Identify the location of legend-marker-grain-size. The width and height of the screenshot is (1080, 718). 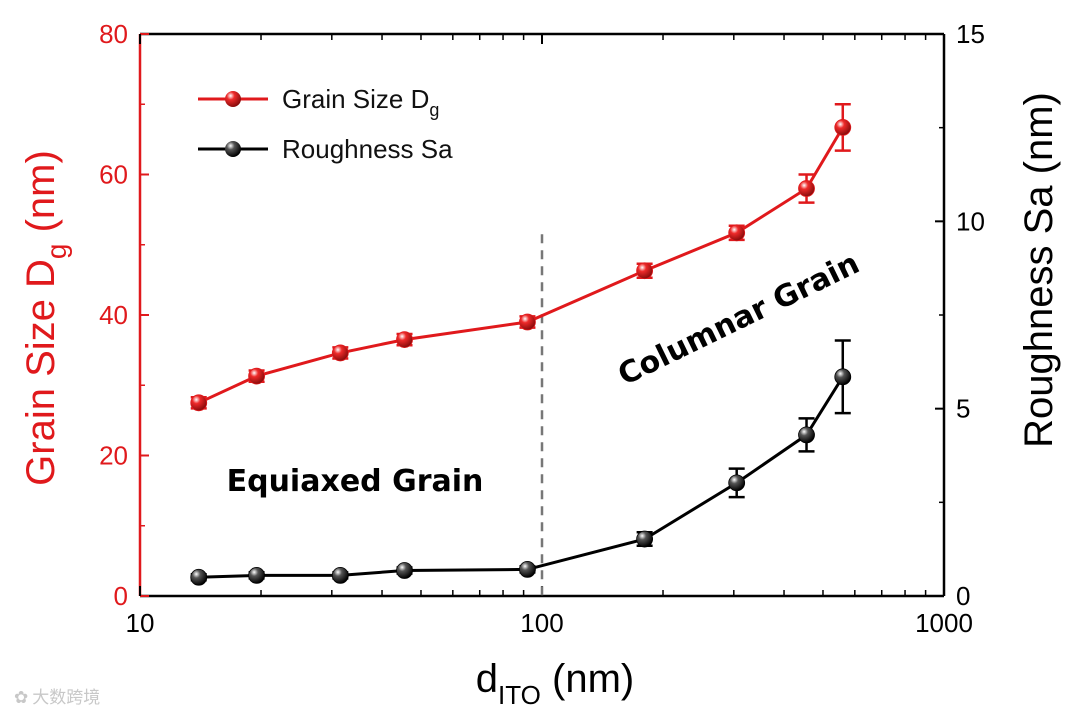
(233, 99).